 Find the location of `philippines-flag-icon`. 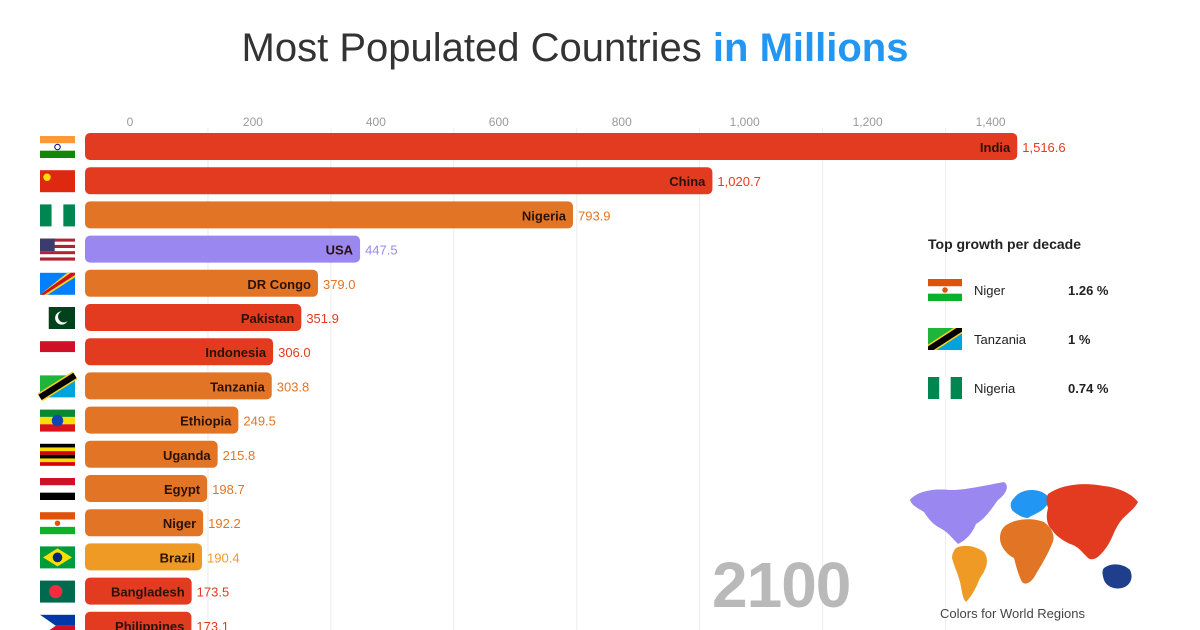

philippines-flag-icon is located at coordinates (57, 622).